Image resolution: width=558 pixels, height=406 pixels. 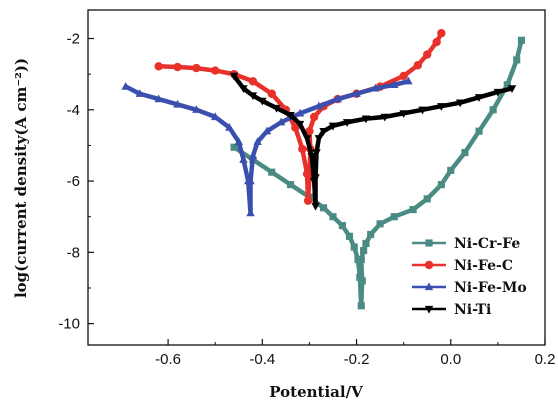 I want to click on x-tick-label: 0.2, so click(x=545, y=359).